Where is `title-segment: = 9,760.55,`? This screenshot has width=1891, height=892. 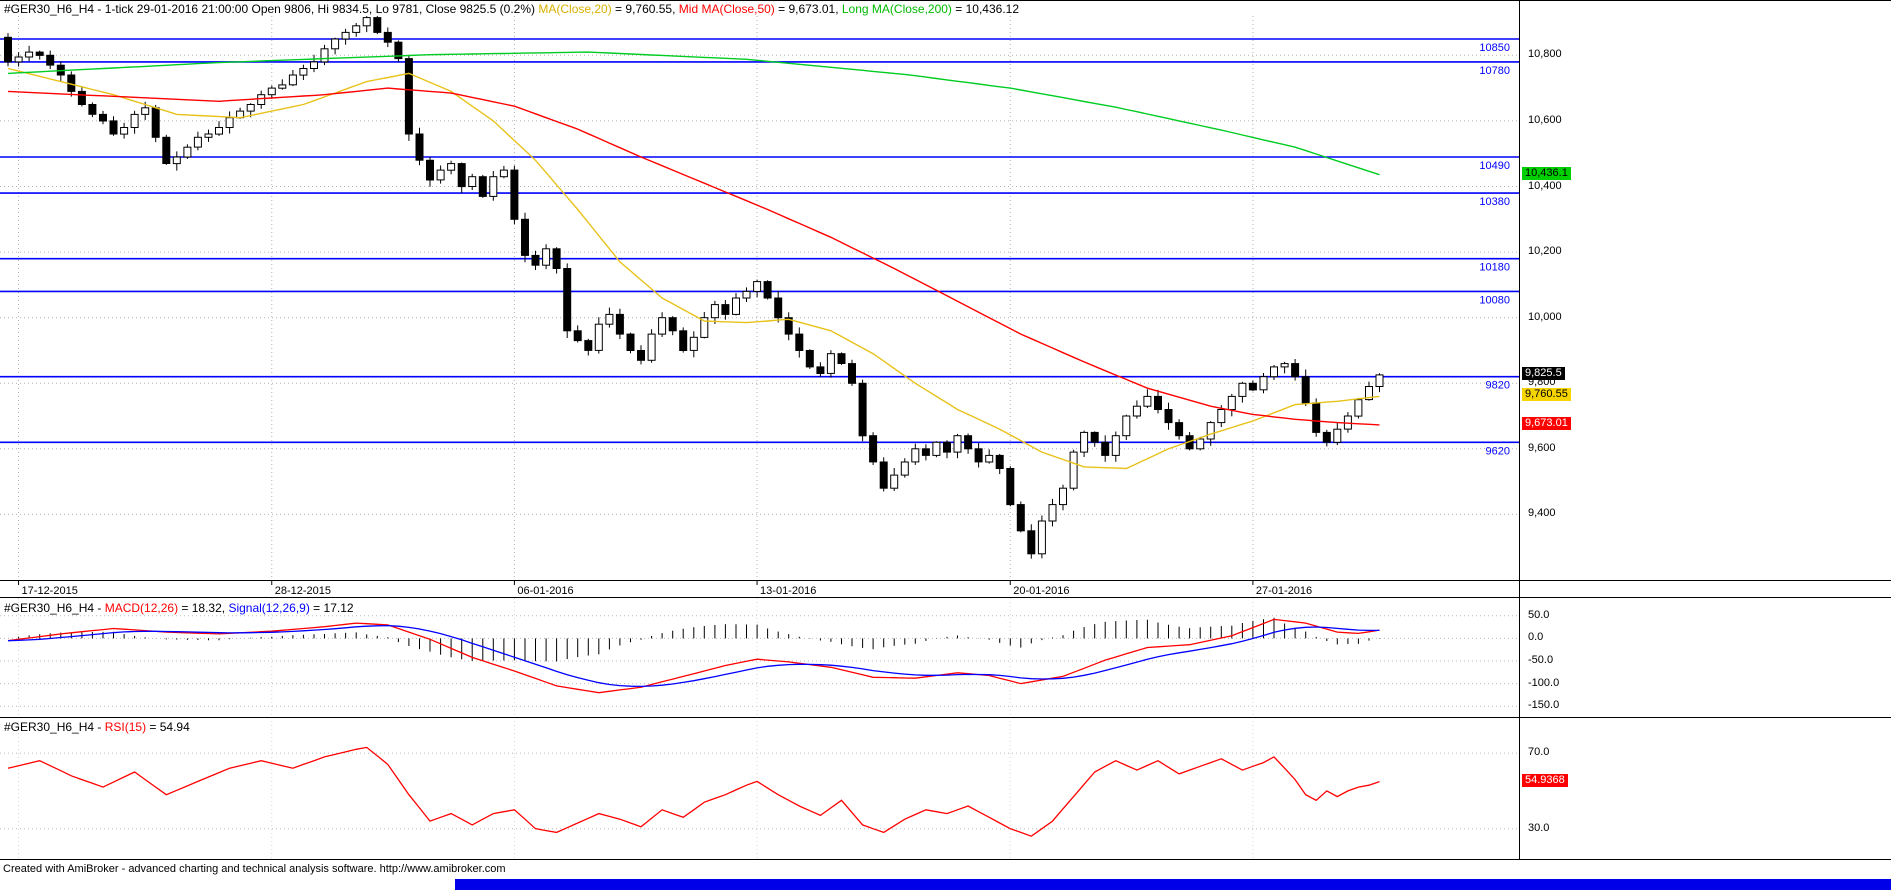 title-segment: = 9,760.55, is located at coordinates (645, 9).